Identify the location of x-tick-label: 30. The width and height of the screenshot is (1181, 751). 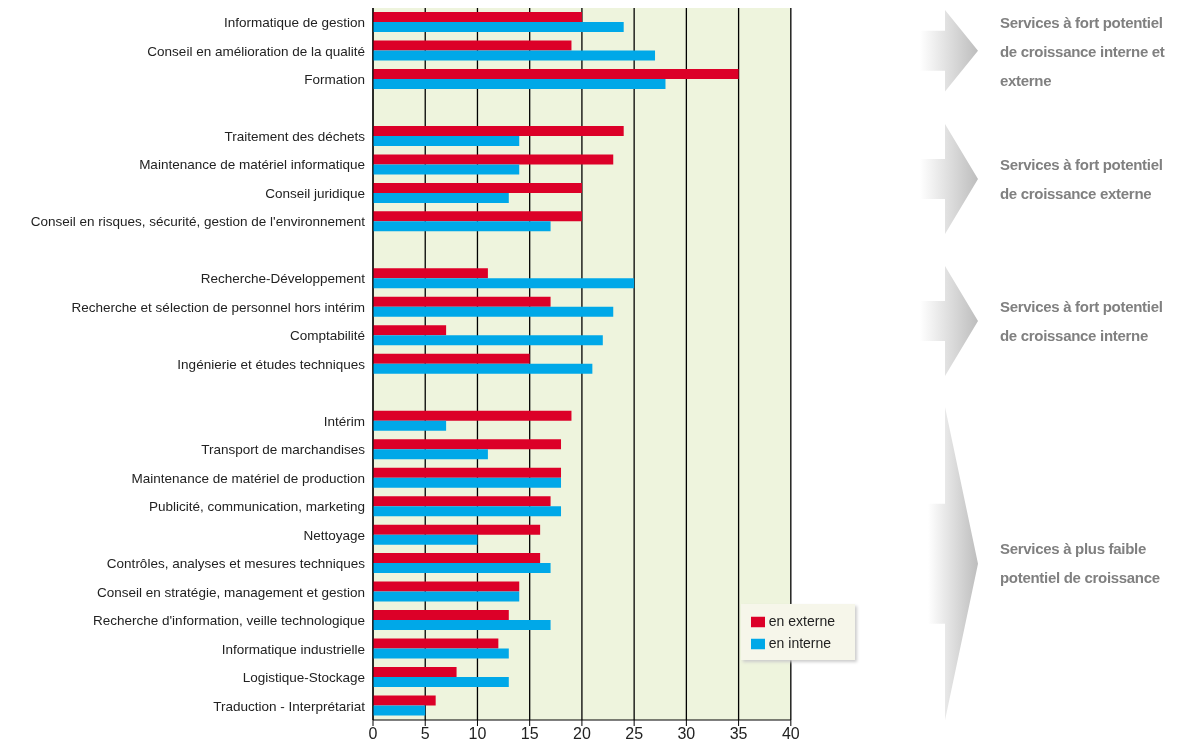
(686, 734).